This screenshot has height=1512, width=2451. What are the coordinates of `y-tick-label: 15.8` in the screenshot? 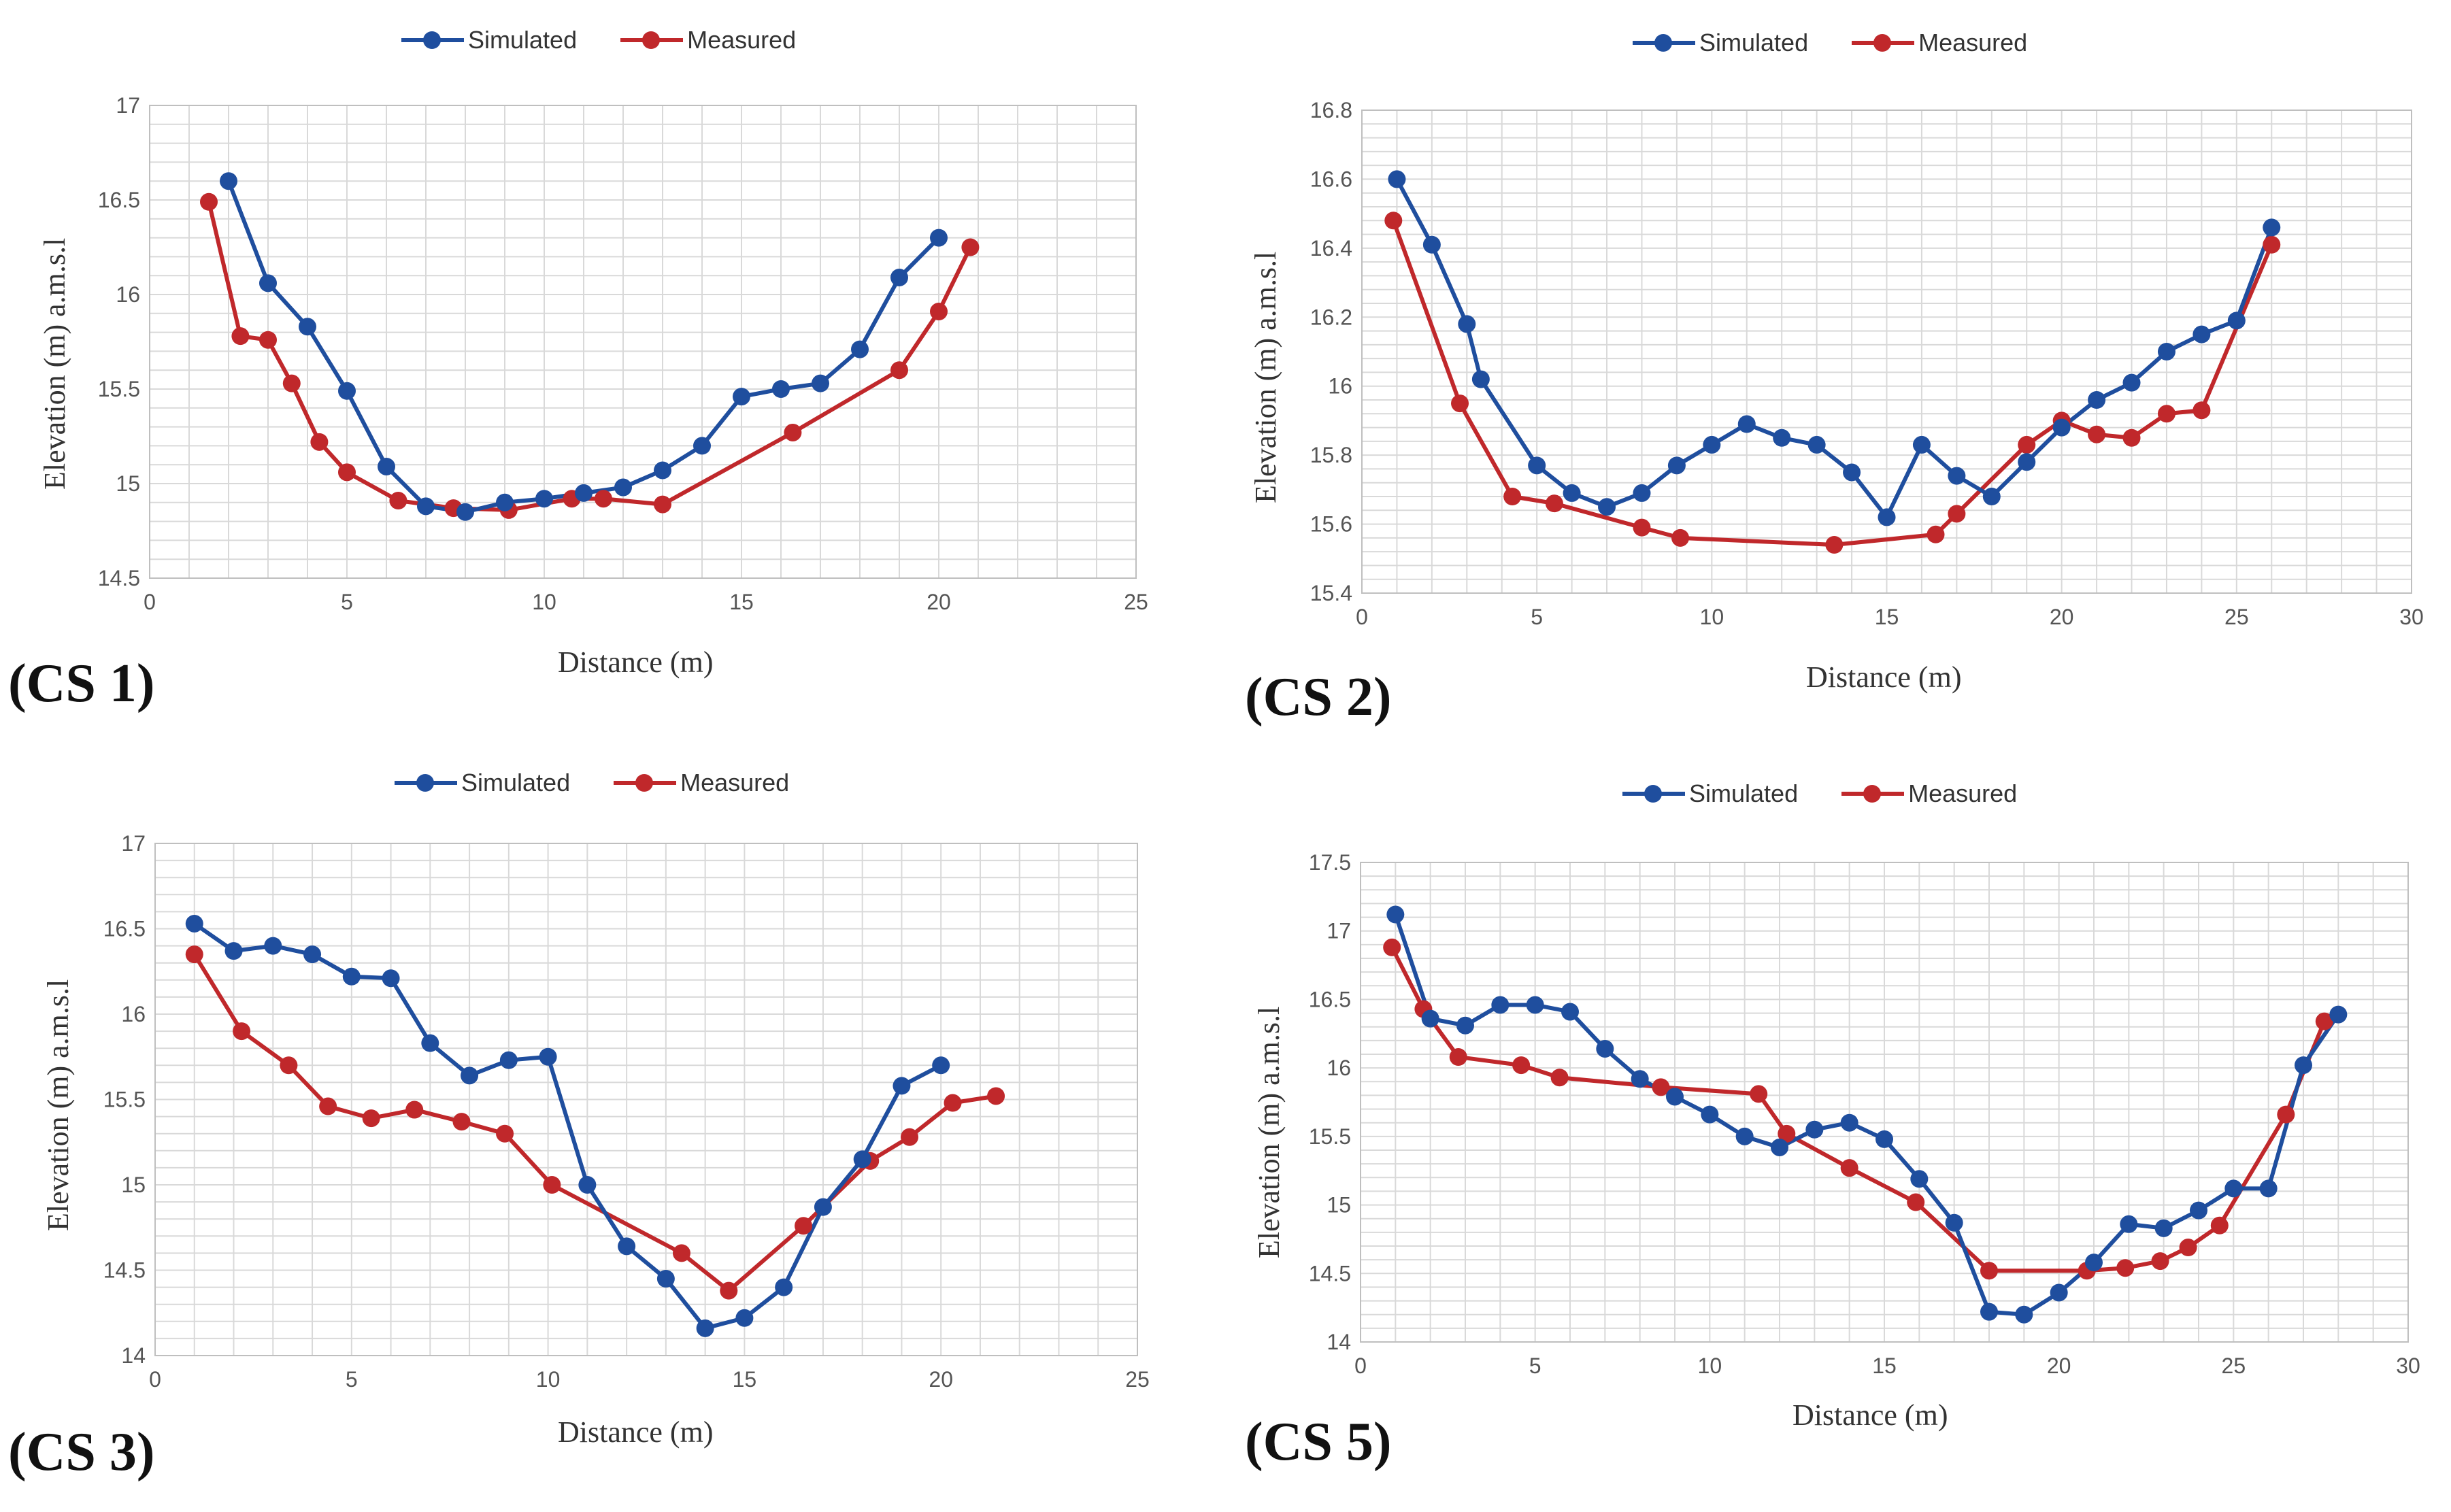 It's located at (1331, 455).